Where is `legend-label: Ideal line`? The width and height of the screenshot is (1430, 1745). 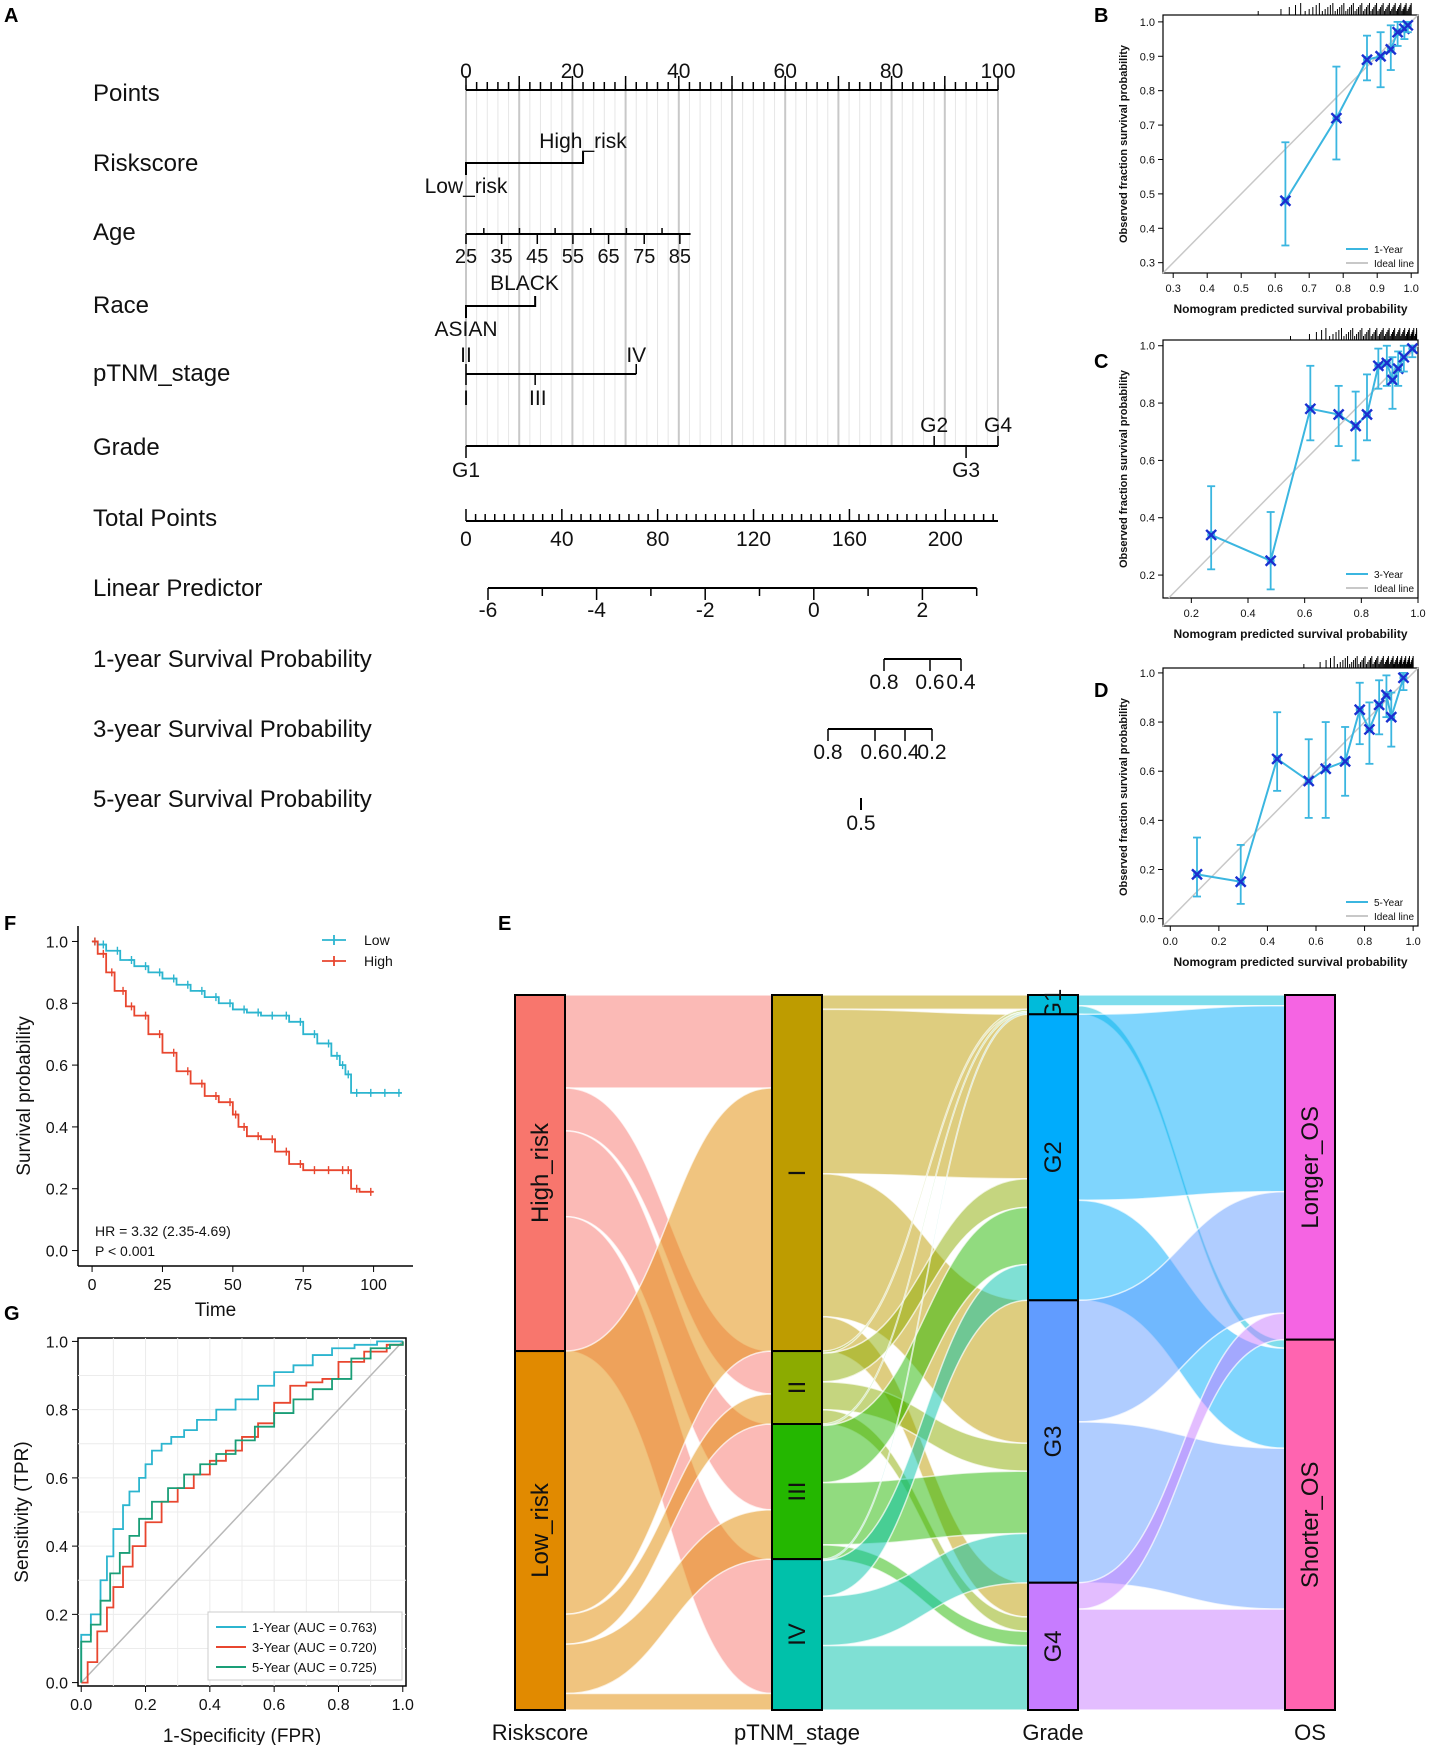
legend-label: Ideal line is located at coordinates (1394, 264).